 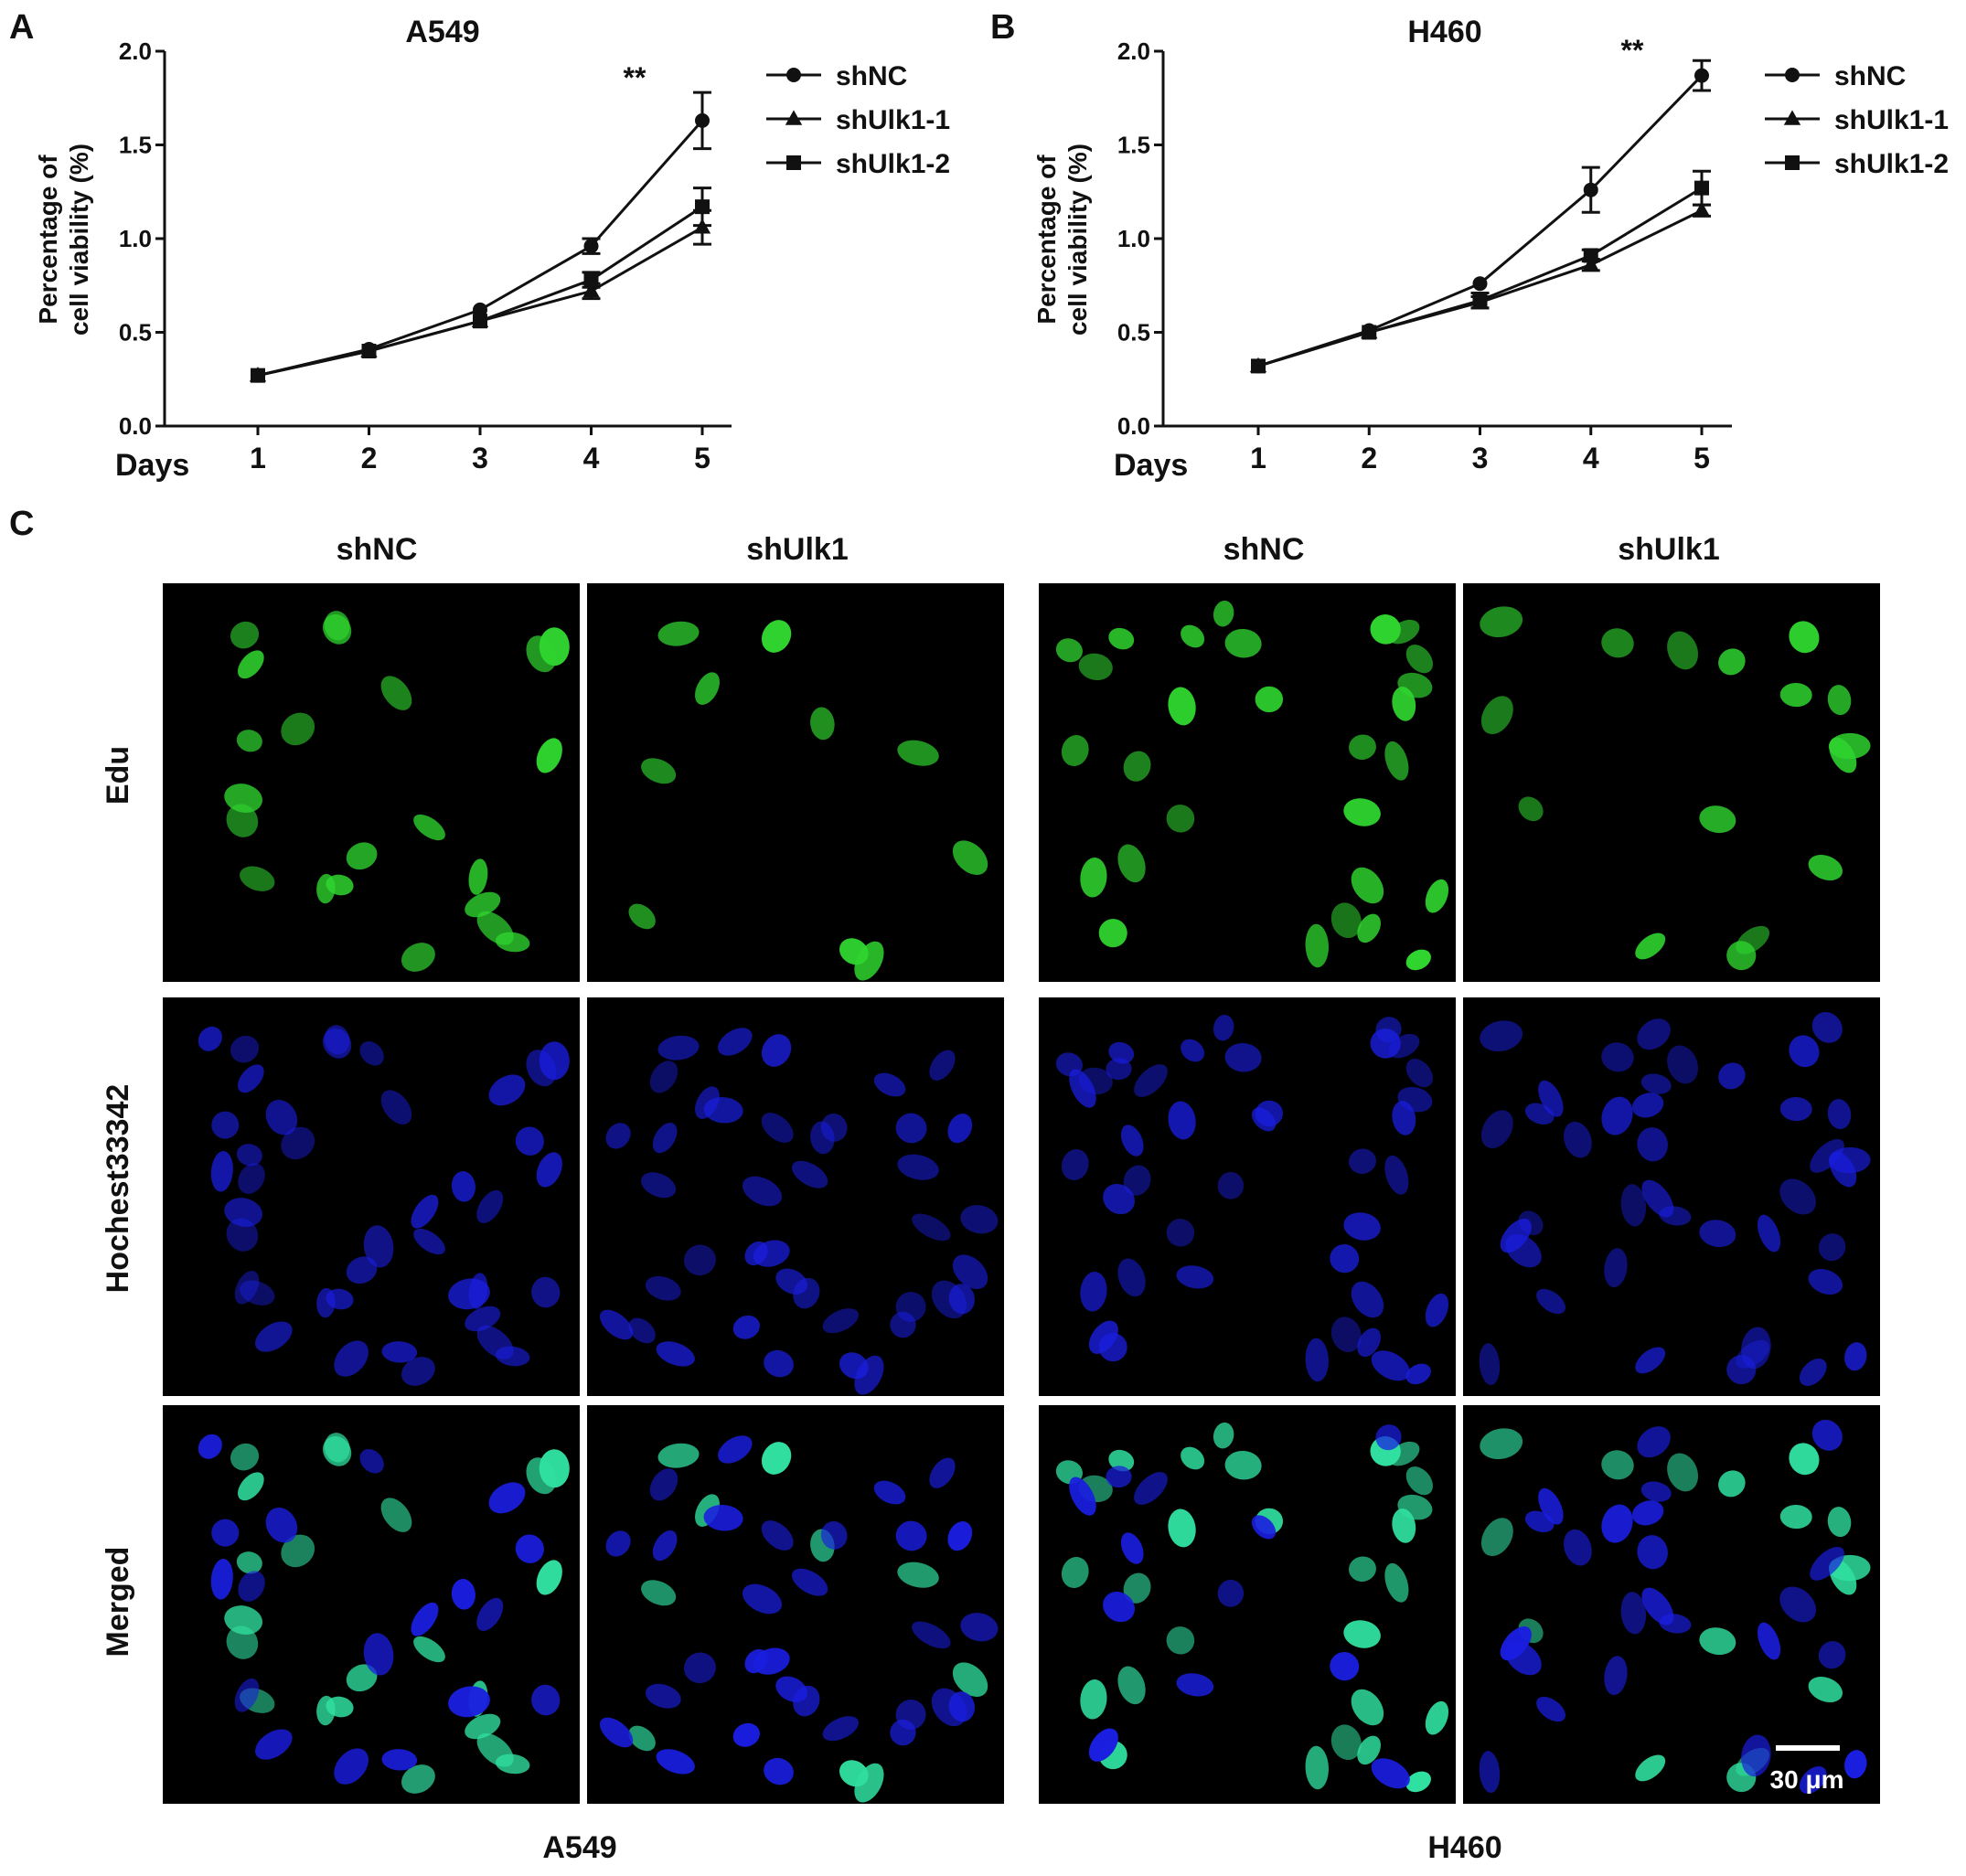 What do you see at coordinates (377, 549) in the screenshot?
I see `col-header-a549-shnc: shNC` at bounding box center [377, 549].